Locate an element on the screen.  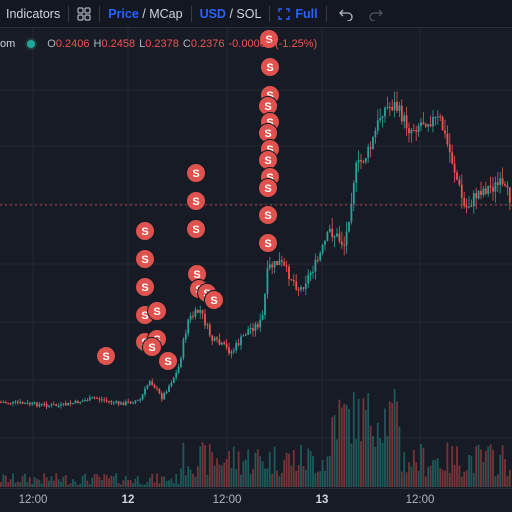
redo-icon is located at coordinates (375, 14).